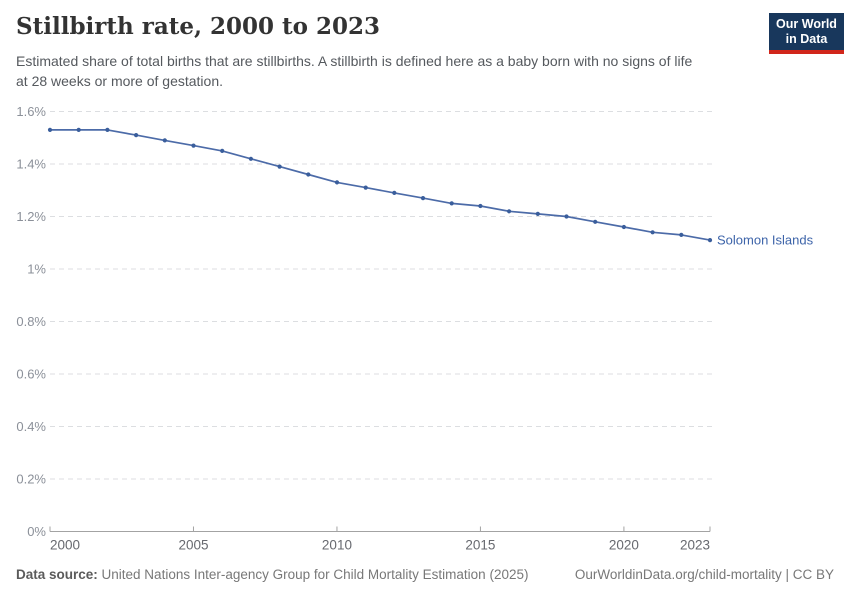 The image size is (850, 600). I want to click on y-tick-label: 1%, so click(36, 269).